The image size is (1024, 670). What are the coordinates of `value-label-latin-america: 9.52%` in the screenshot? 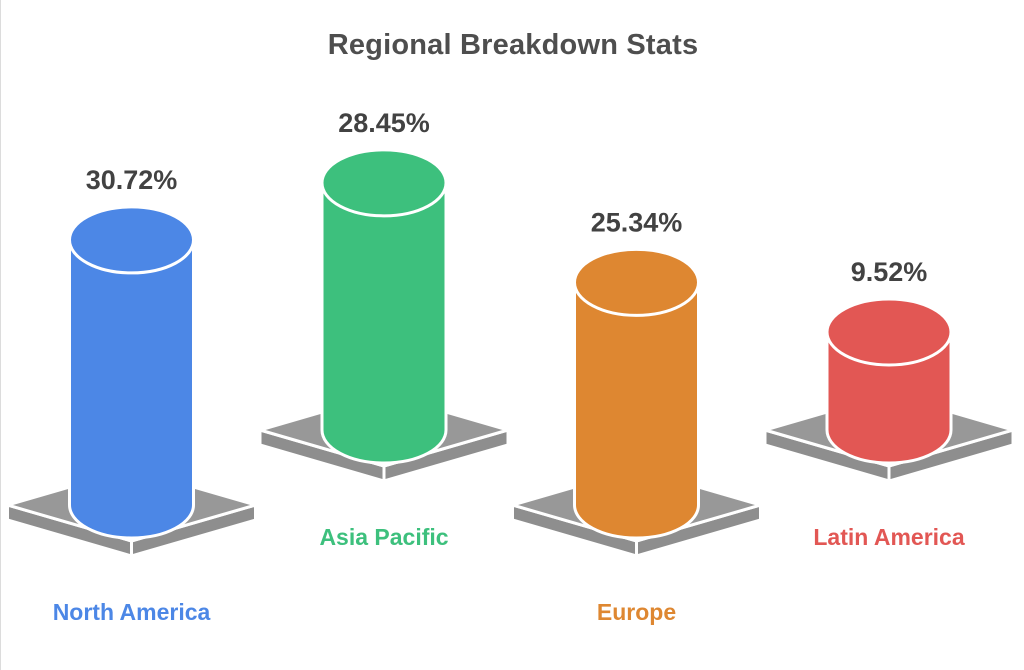 It's located at (889, 272).